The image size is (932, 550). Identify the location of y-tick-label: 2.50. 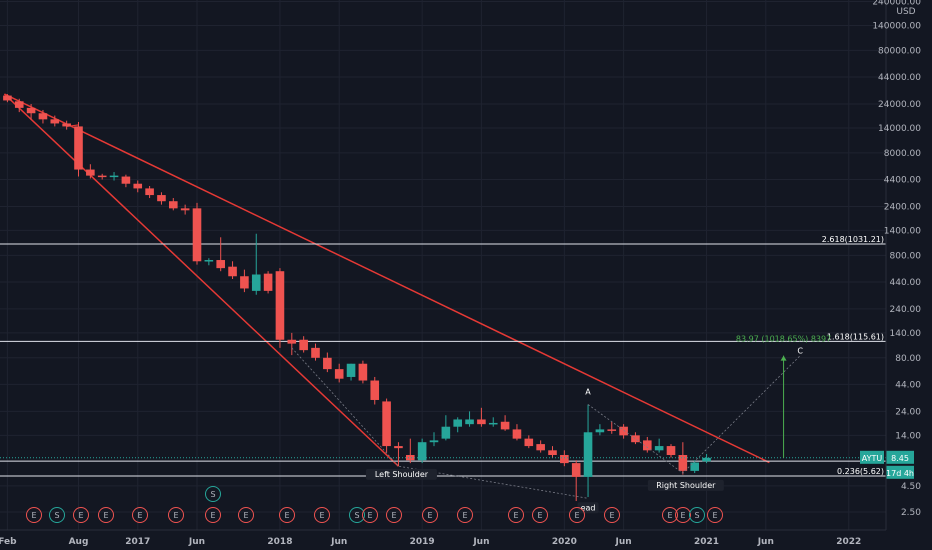
(911, 513).